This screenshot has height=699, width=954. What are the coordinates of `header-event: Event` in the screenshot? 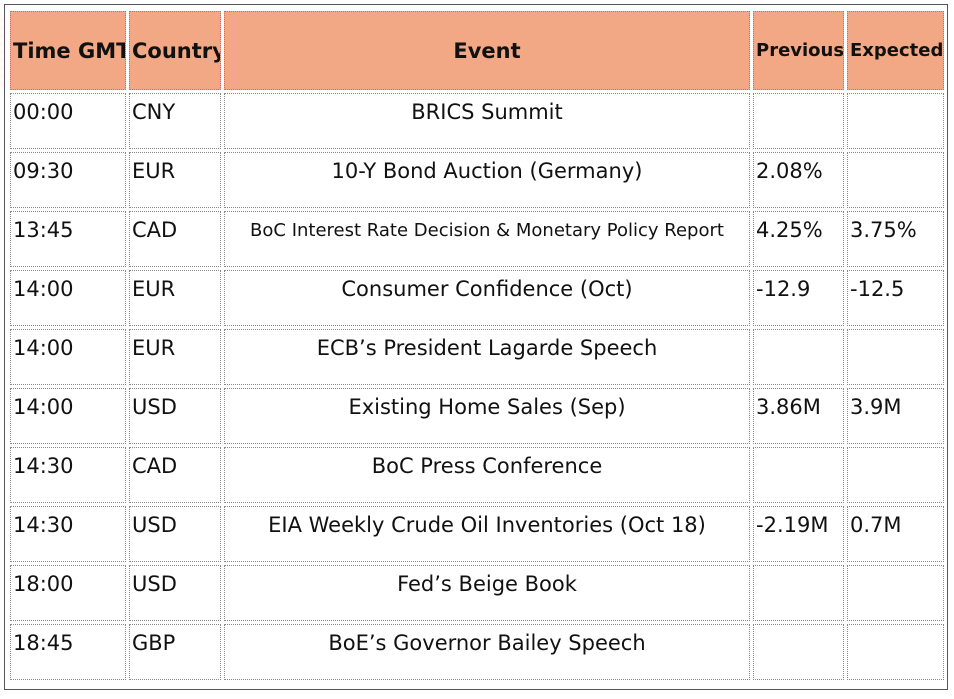 It's located at (487, 50).